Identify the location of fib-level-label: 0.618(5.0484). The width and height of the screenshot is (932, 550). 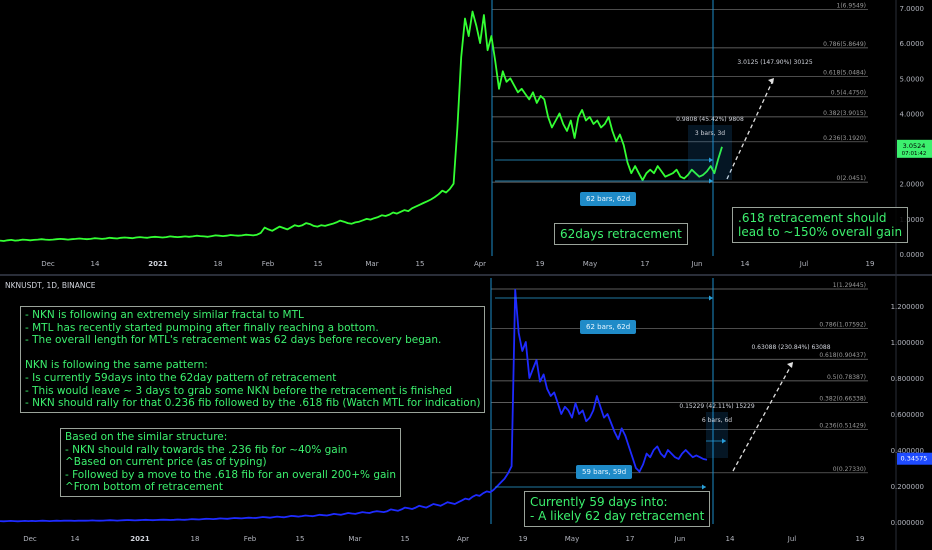
(844, 73).